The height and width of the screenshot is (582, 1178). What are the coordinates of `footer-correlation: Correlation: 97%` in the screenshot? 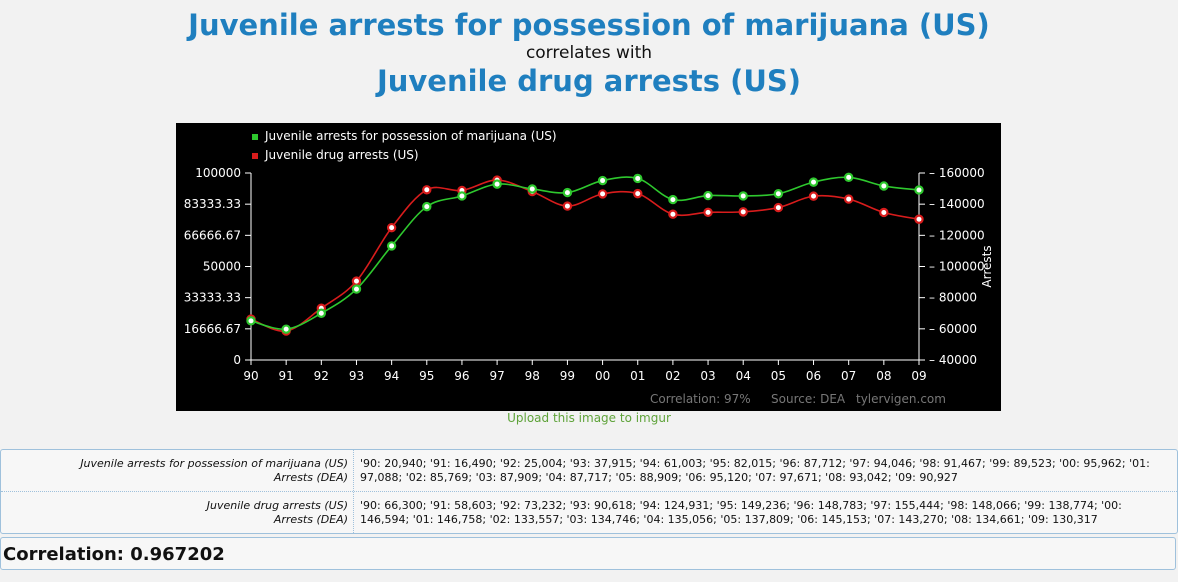 It's located at (700, 399).